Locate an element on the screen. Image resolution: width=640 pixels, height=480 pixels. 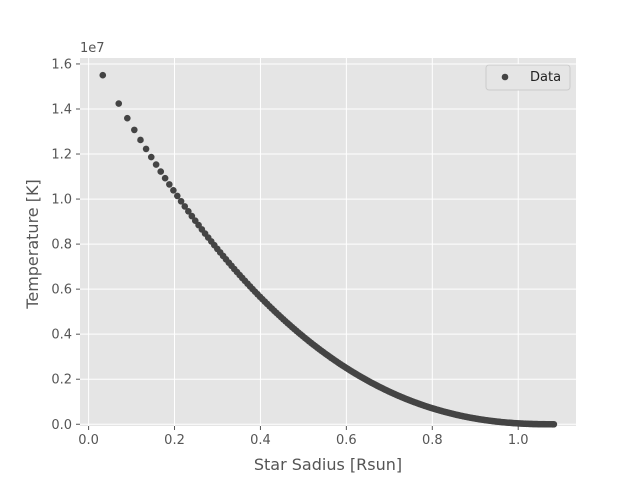
x-tick-label: 0.4 is located at coordinates (260, 440).